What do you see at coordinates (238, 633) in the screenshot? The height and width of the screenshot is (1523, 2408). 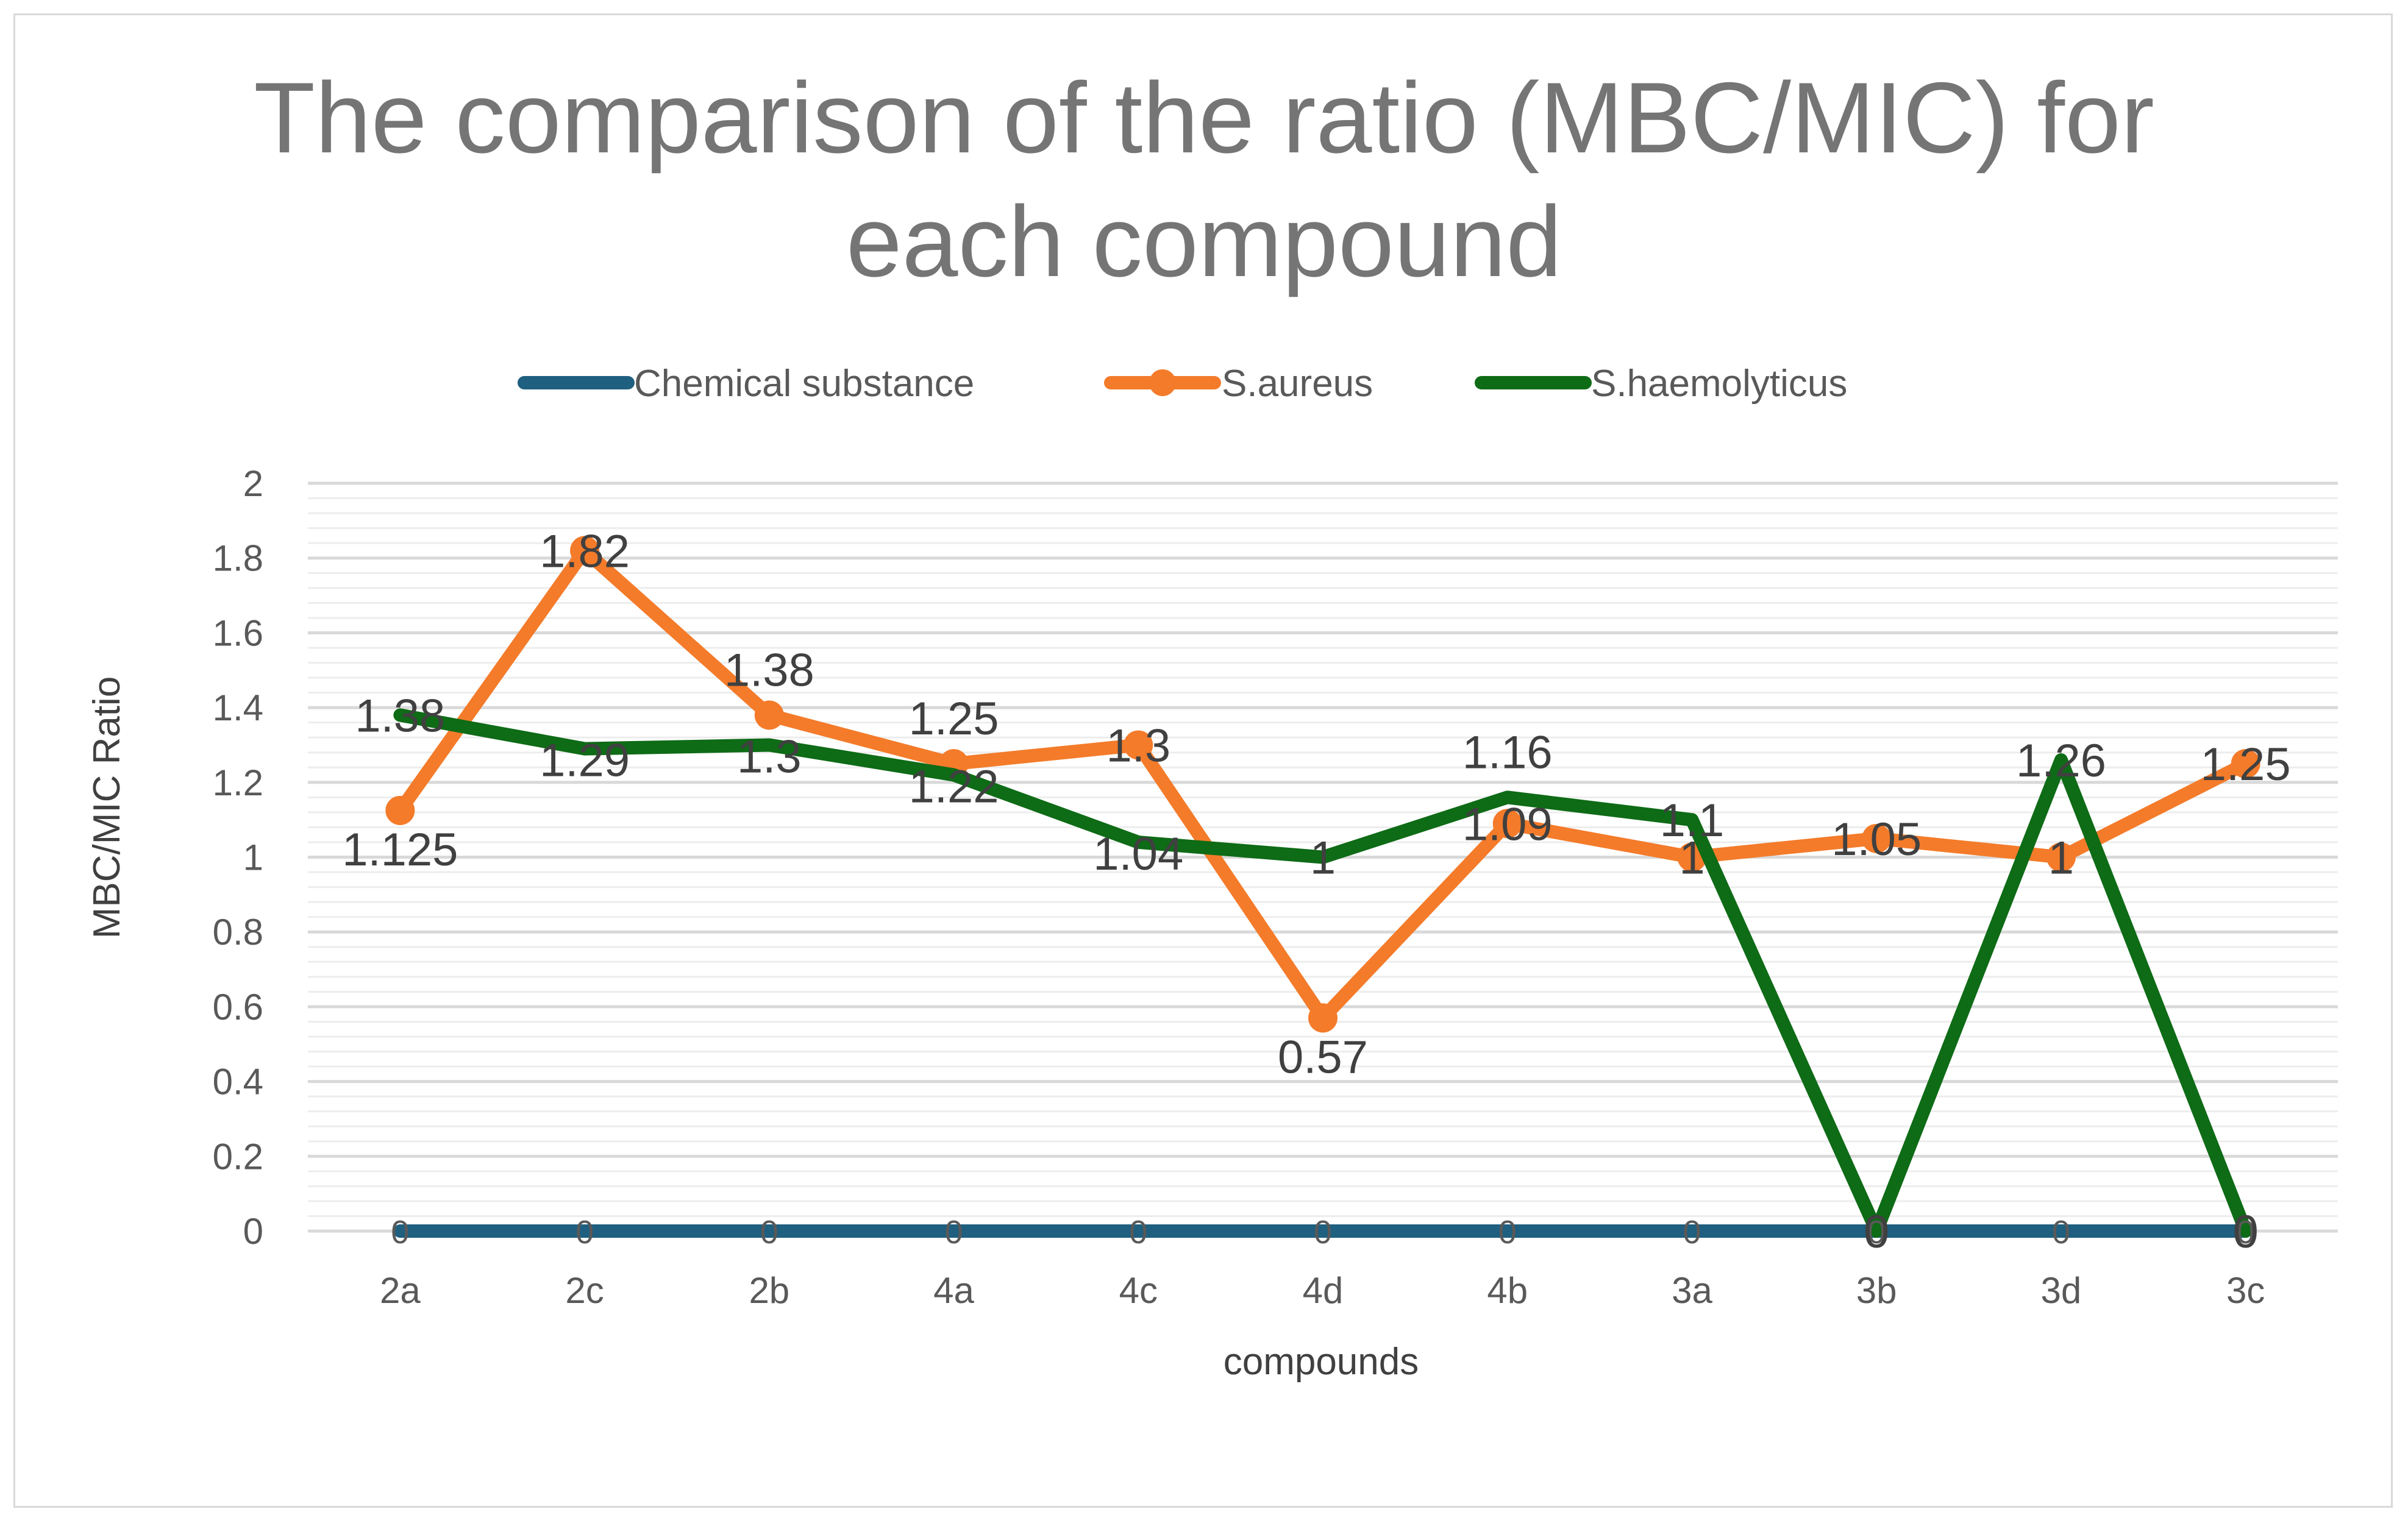 I see `y-tick-label: 1.6` at bounding box center [238, 633].